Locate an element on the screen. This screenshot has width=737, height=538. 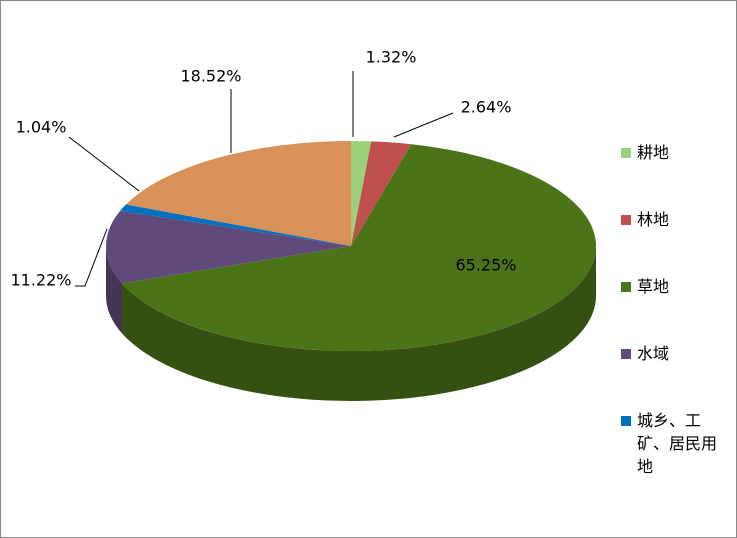
data-label: 1.32% is located at coordinates (391, 57).